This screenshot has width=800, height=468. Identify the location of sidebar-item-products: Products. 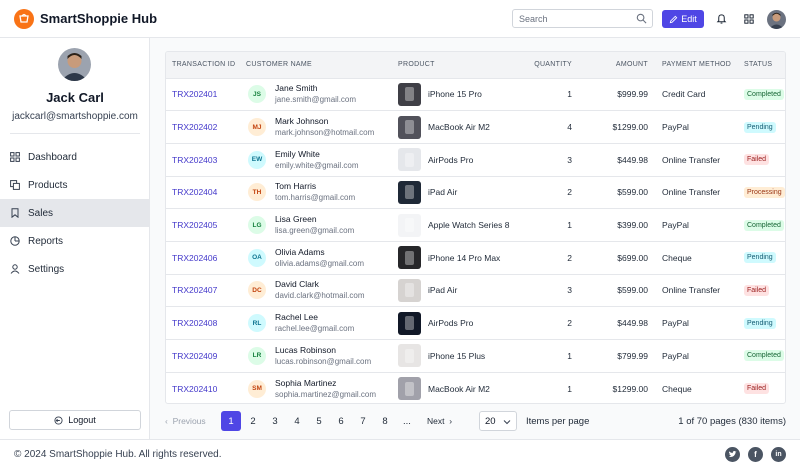
(74, 185).